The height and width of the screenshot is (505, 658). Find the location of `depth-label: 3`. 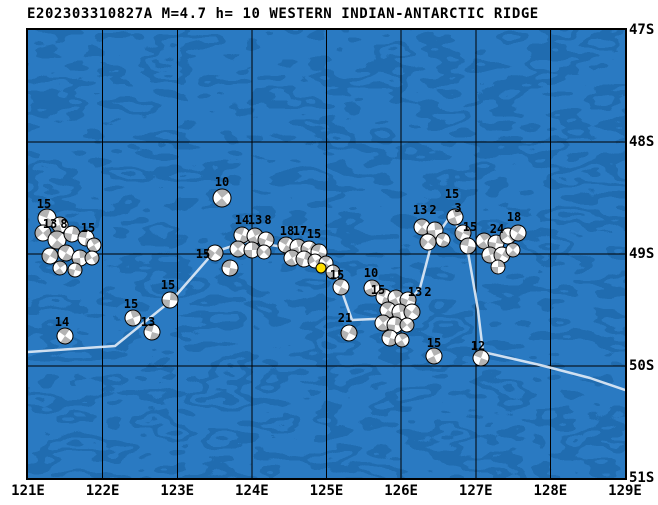

depth-label: 3 is located at coordinates (457, 208).